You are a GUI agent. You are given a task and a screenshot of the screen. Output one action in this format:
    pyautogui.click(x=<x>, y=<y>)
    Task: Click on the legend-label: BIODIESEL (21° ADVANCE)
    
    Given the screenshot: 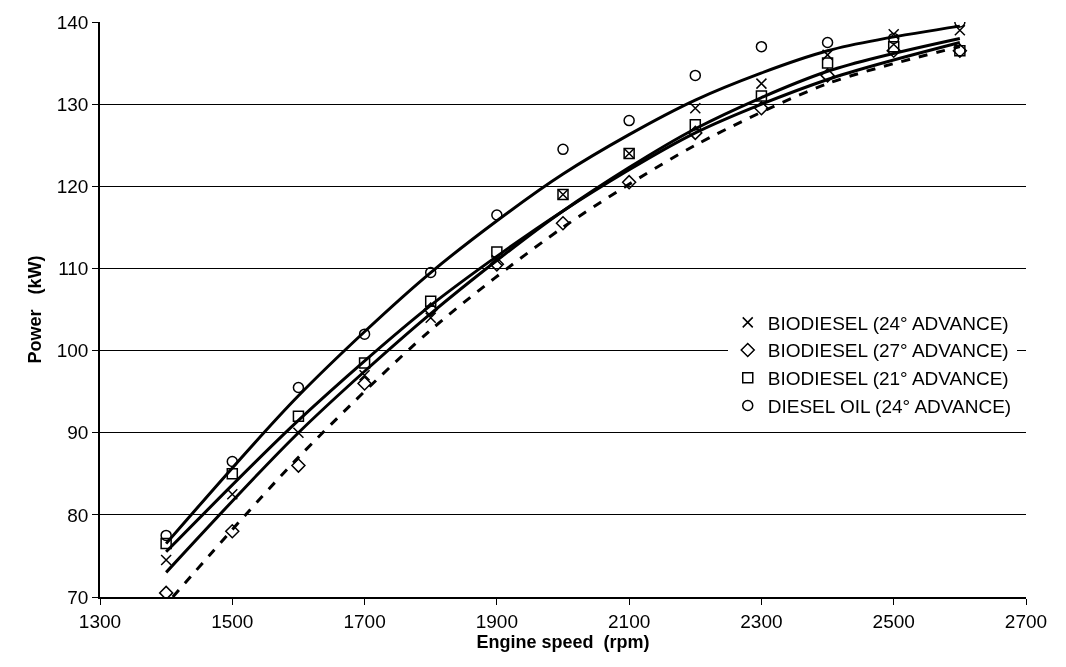 What is the action you would take?
    pyautogui.click(x=888, y=379)
    